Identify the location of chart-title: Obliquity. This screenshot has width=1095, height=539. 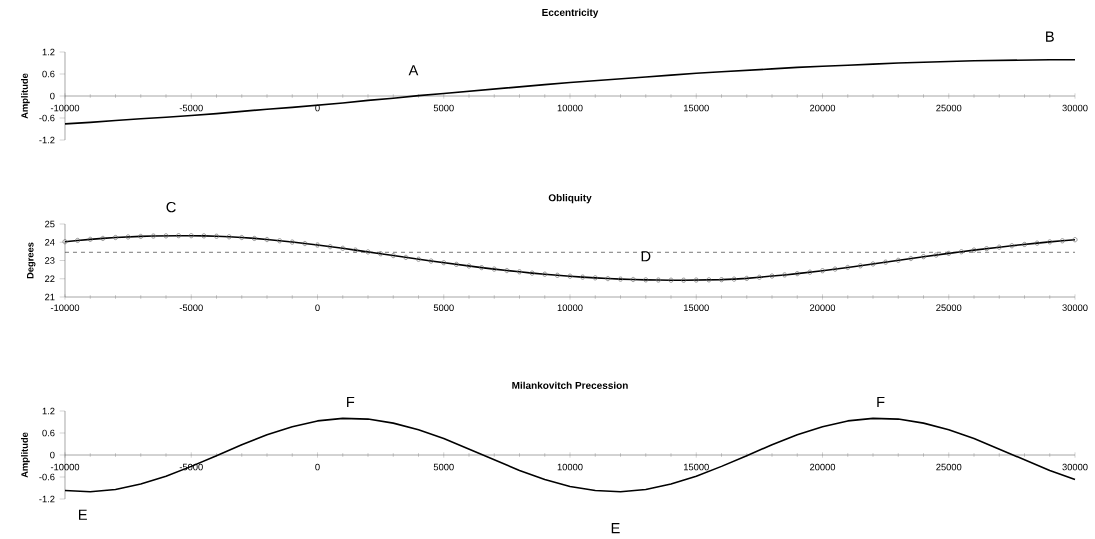
(570, 198).